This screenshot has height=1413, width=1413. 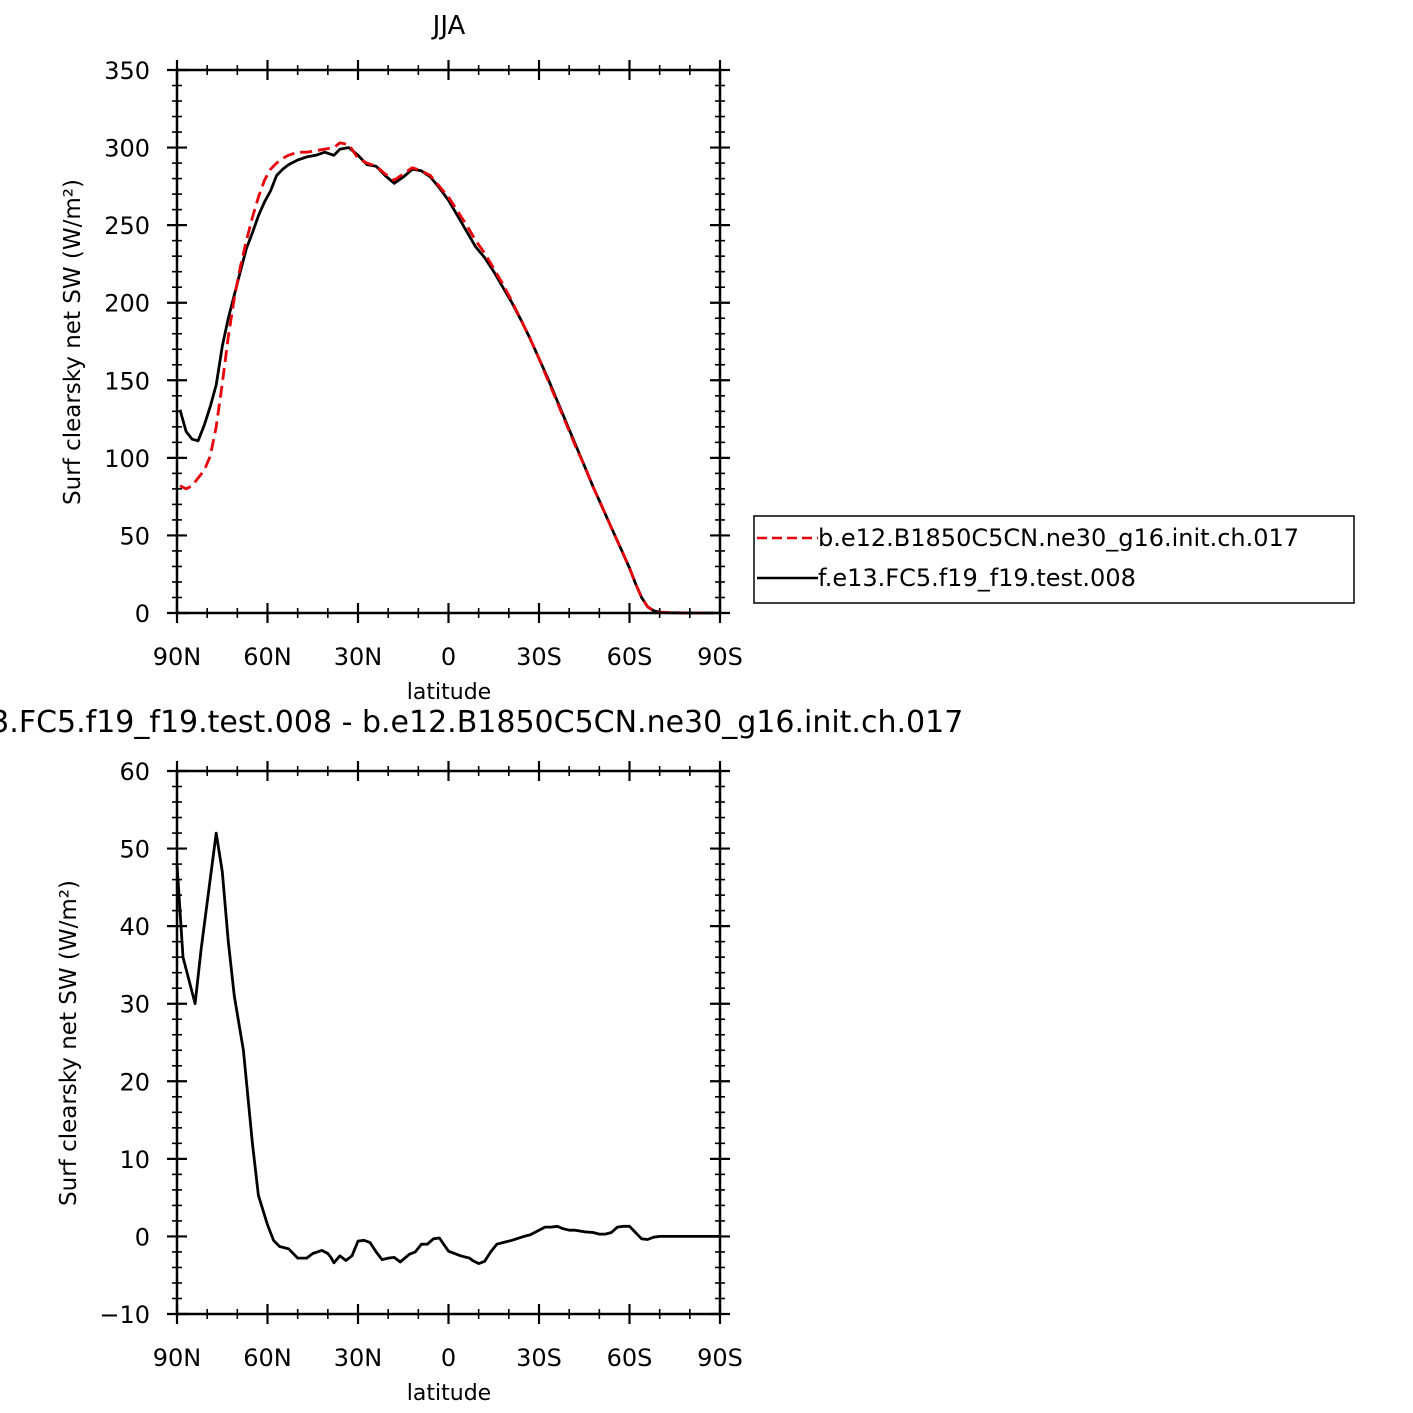 What do you see at coordinates (124, 1043) in the screenshot?
I see `bottom-chart-y-tick-labels: −10 0 10 20 30 40 50 60` at bounding box center [124, 1043].